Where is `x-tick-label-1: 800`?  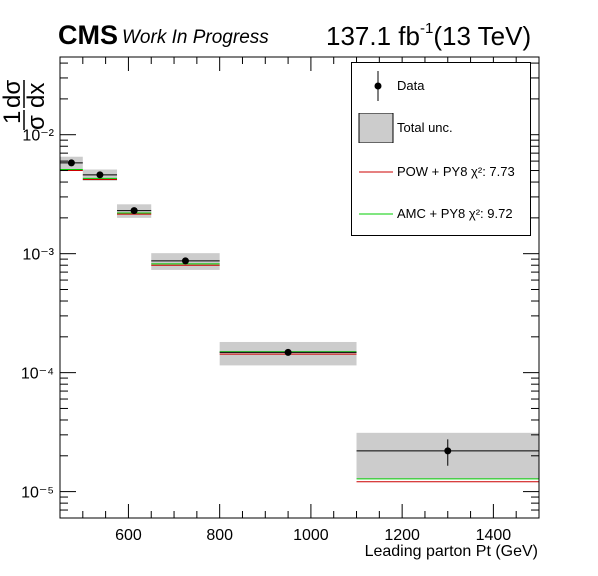 x-tick-label-1: 800 is located at coordinates (219, 535).